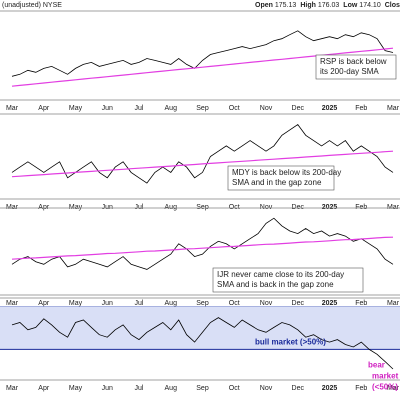 This screenshot has height=400, width=400. I want to click on annotation: SMA and is back in the gap zone, so click(275, 284).